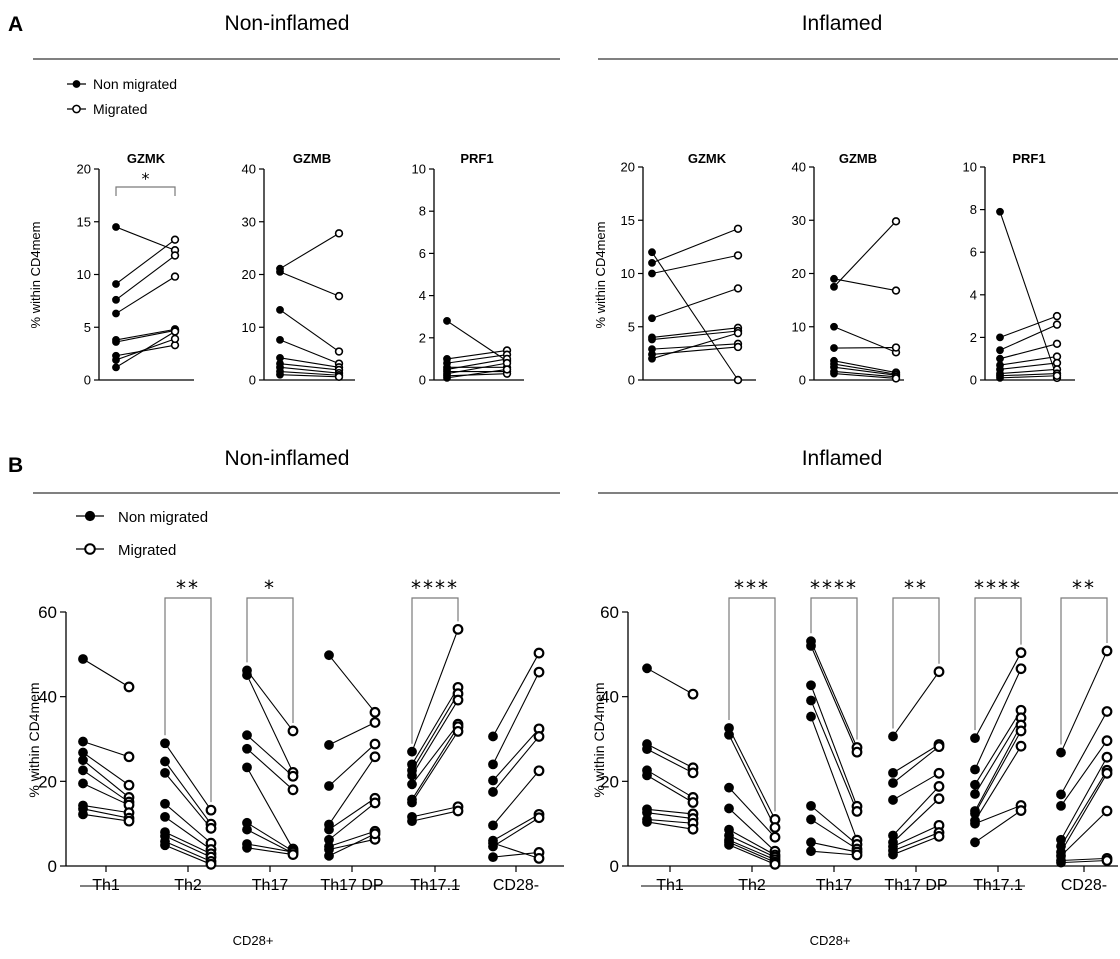 The width and height of the screenshot is (1120, 959). I want to click on chart-title: GZMB, so click(858, 158).